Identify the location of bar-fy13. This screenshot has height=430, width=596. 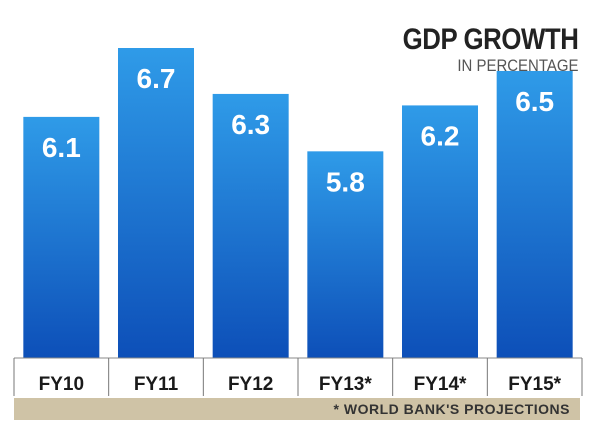
(345, 254).